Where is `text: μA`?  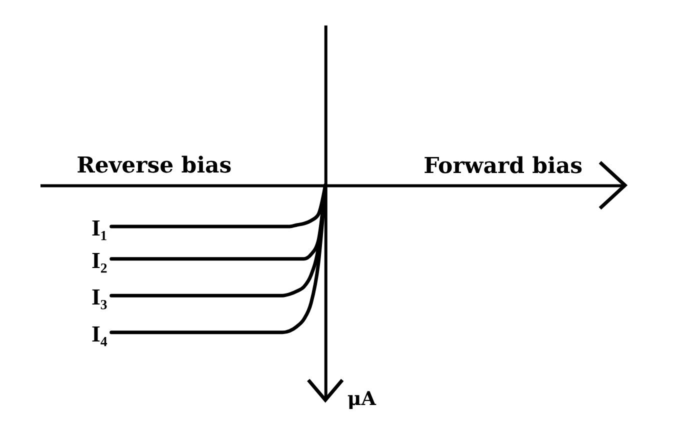 text: μA is located at coordinates (361, 399).